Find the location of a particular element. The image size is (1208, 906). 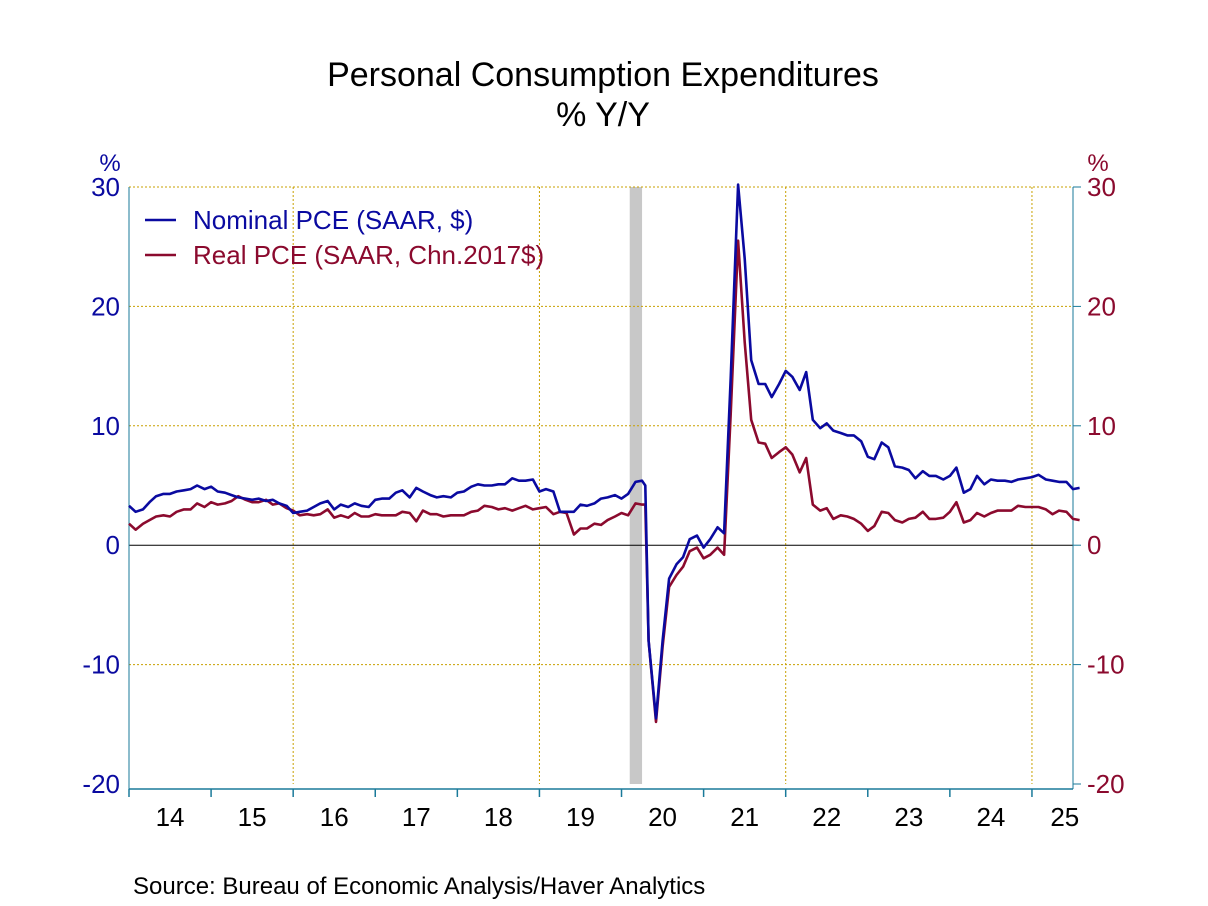

recession-band-layer is located at coordinates (636, 485).